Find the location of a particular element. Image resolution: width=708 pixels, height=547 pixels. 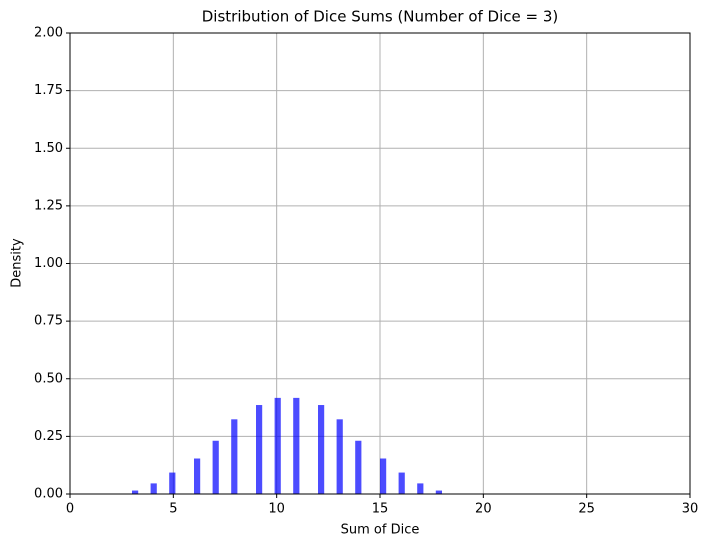

y-tick-label: 0.00 is located at coordinates (48, 494).